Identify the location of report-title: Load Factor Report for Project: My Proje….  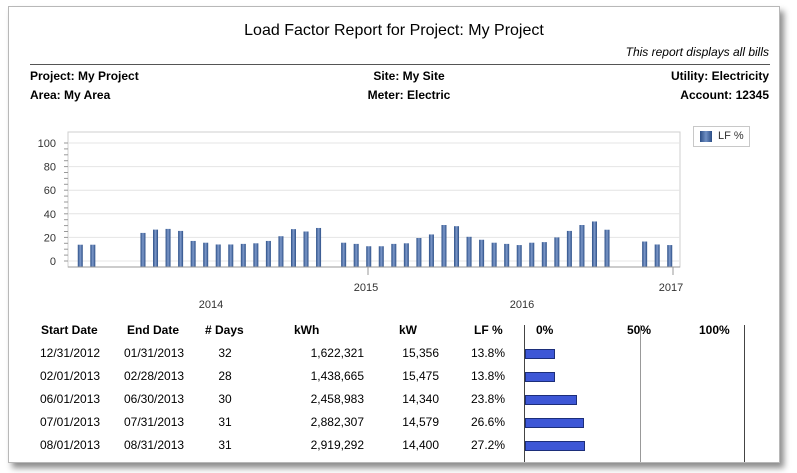
(394, 30).